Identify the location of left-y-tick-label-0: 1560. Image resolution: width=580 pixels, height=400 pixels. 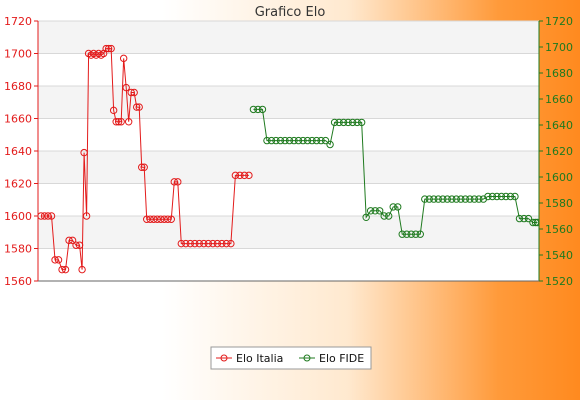
(18, 281).